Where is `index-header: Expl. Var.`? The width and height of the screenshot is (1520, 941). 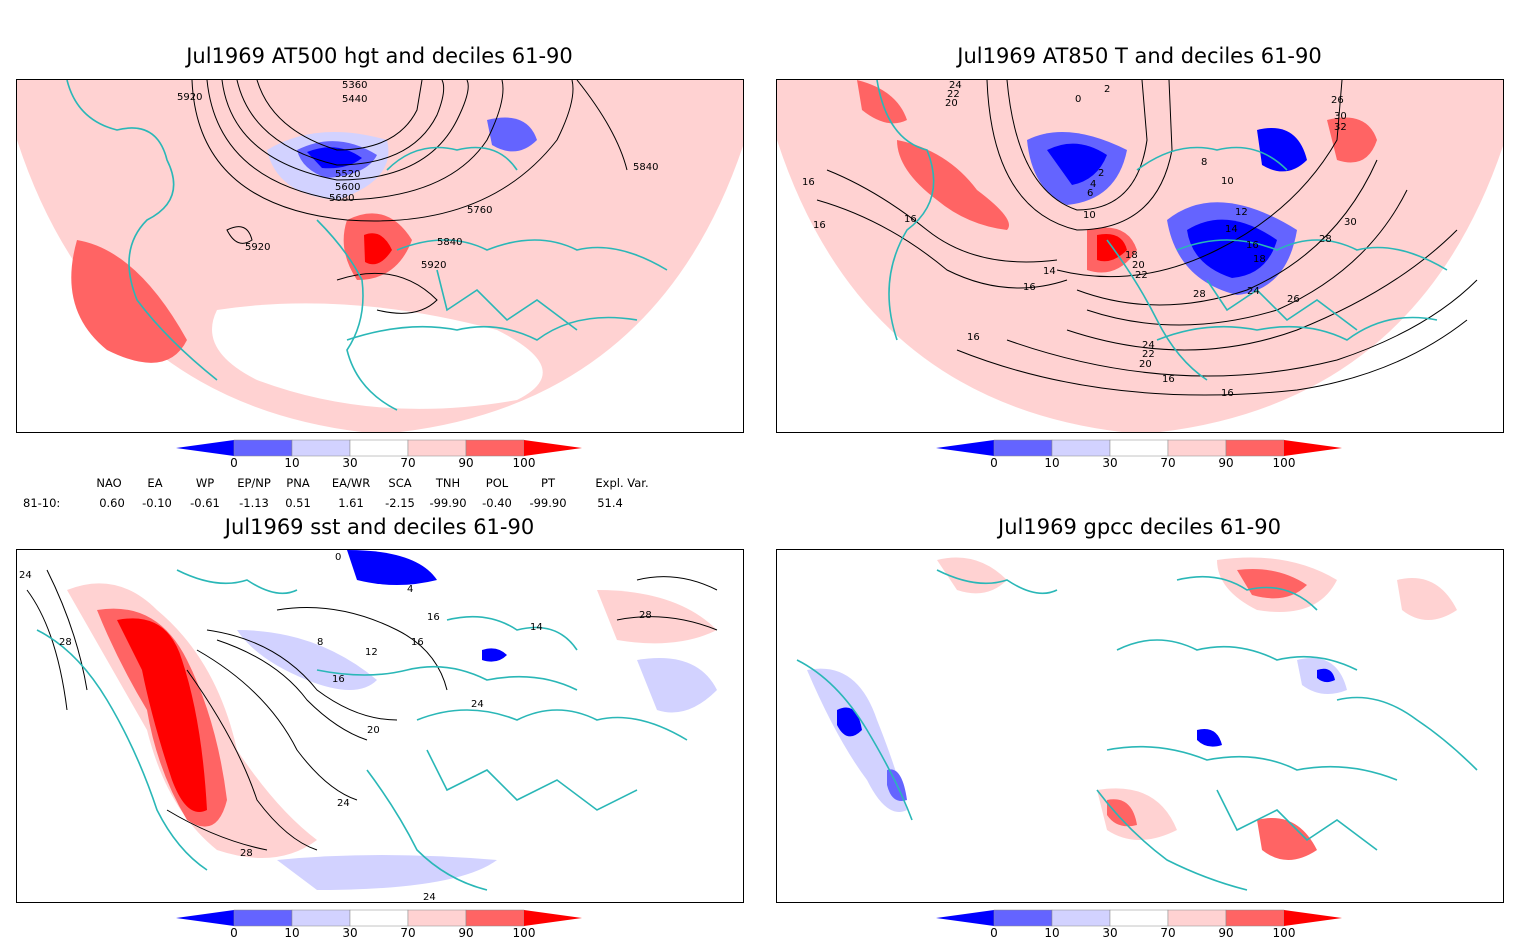
index-header: Expl. Var. is located at coordinates (622, 483).